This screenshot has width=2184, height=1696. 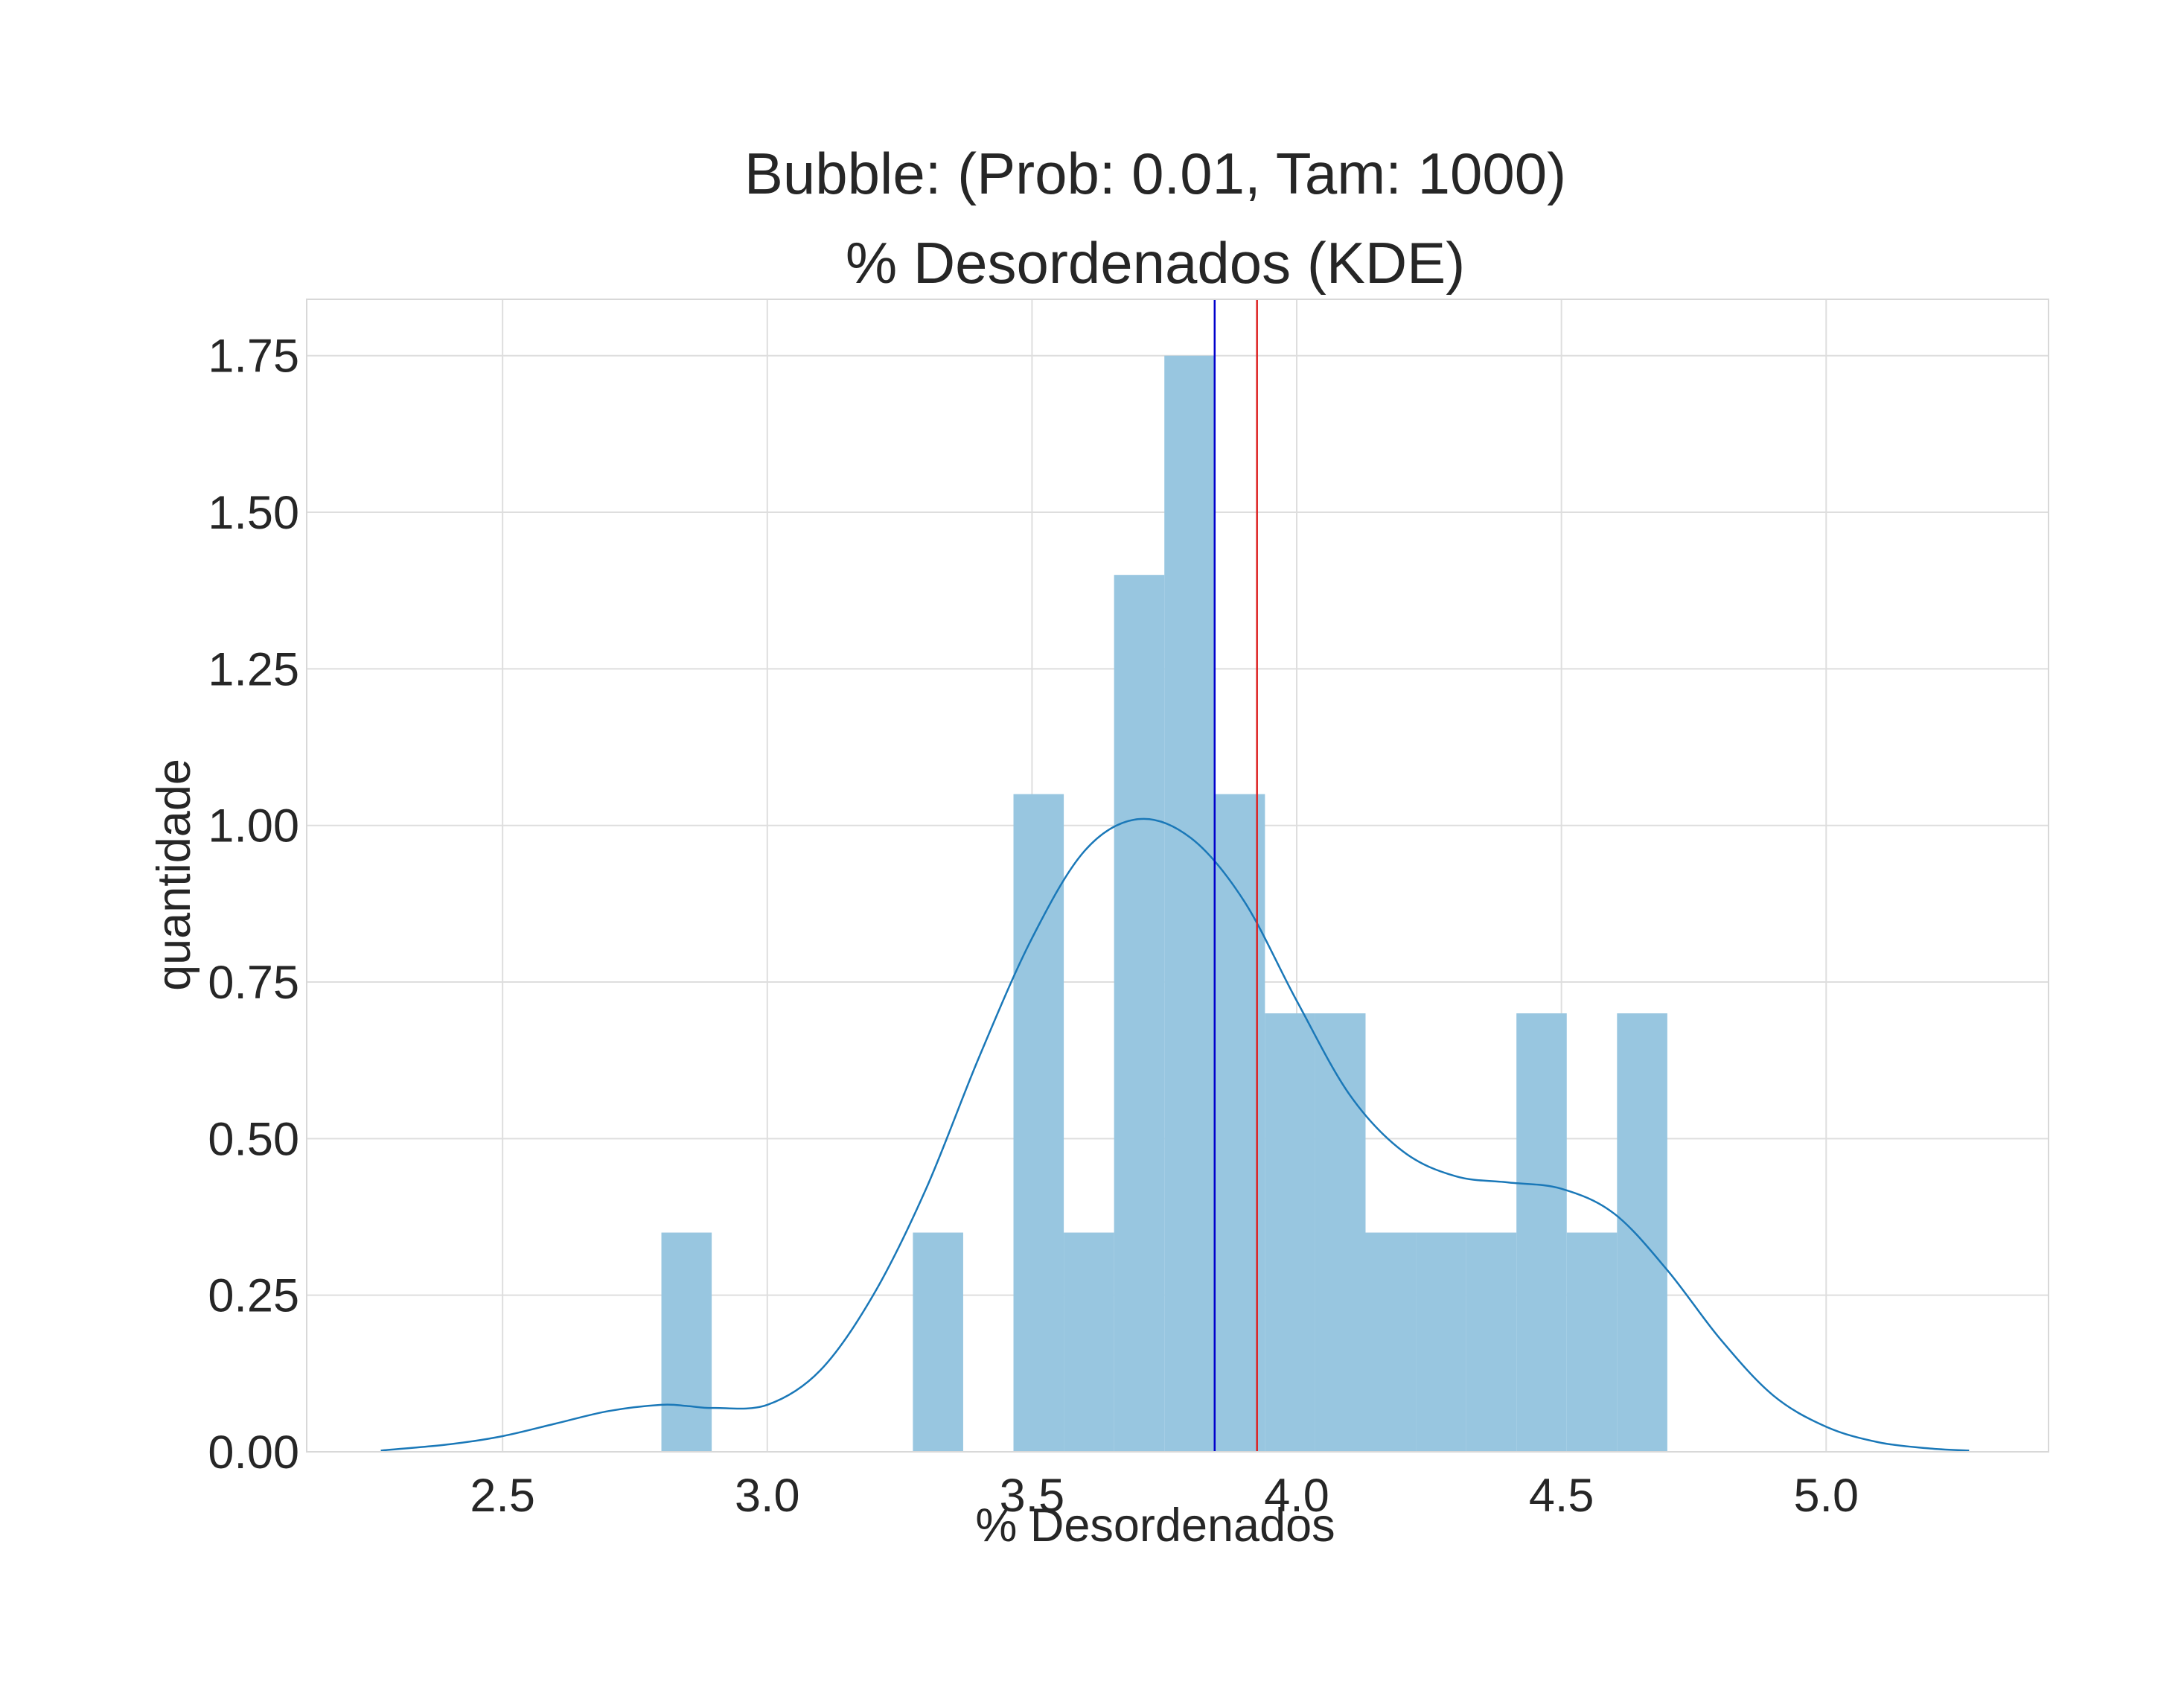 What do you see at coordinates (1826, 1496) in the screenshot?
I see `x-tick-label: 5.0` at bounding box center [1826, 1496].